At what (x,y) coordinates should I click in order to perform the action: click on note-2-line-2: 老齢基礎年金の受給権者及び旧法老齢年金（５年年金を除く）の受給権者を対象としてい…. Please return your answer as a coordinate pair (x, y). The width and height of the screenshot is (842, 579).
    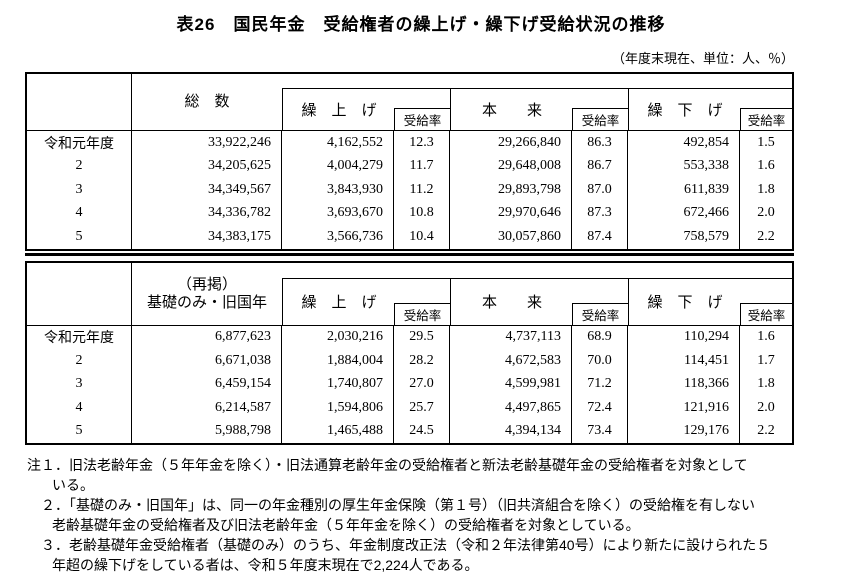
    Looking at the image, I should click on (346, 525).